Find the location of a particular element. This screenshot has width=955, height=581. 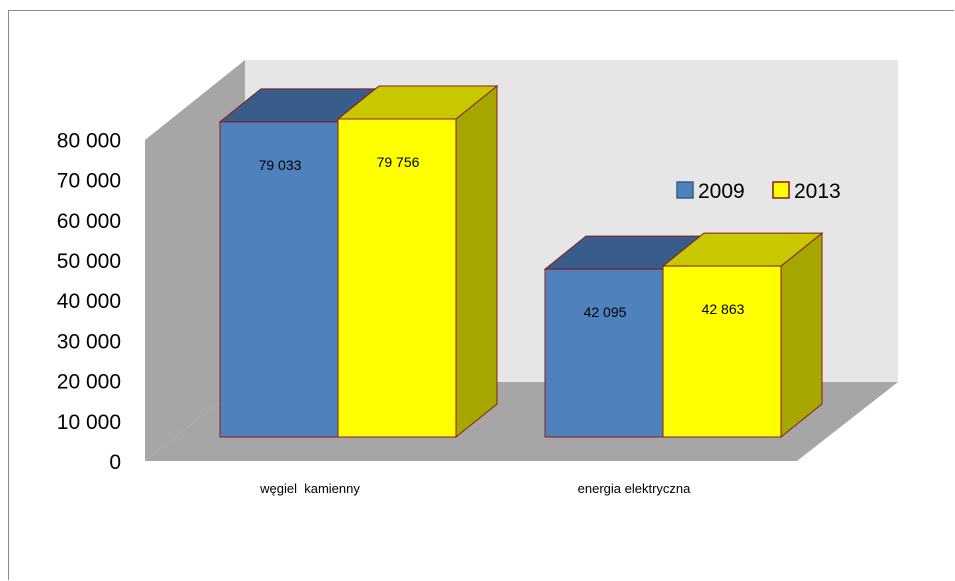

y-tick-label: 50 000 is located at coordinates (89, 261).